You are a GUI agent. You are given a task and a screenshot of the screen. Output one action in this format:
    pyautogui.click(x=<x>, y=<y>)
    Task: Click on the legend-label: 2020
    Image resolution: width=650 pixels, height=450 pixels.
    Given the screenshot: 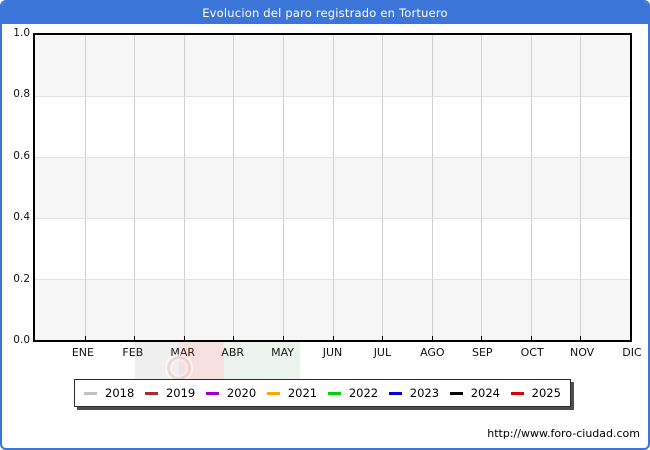 What is the action you would take?
    pyautogui.click(x=241, y=393)
    